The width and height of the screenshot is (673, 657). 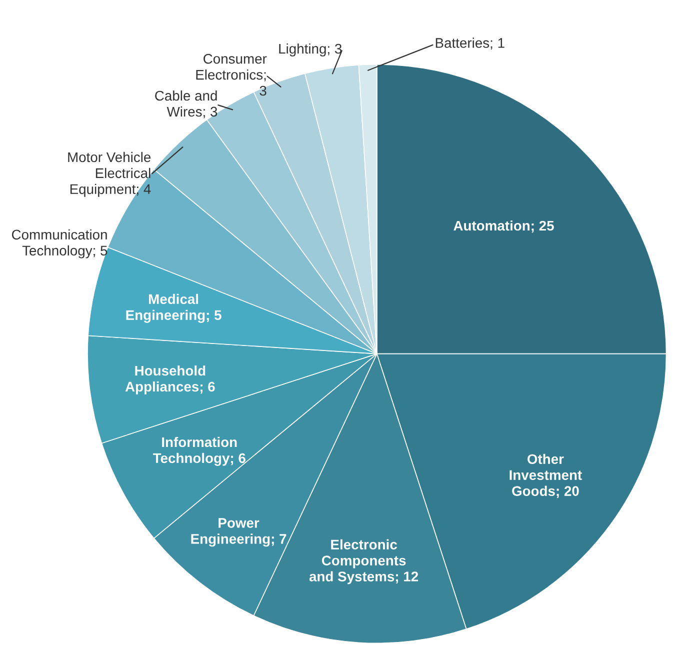 I want to click on slice-label: Information Technology; 6, so click(x=199, y=451).